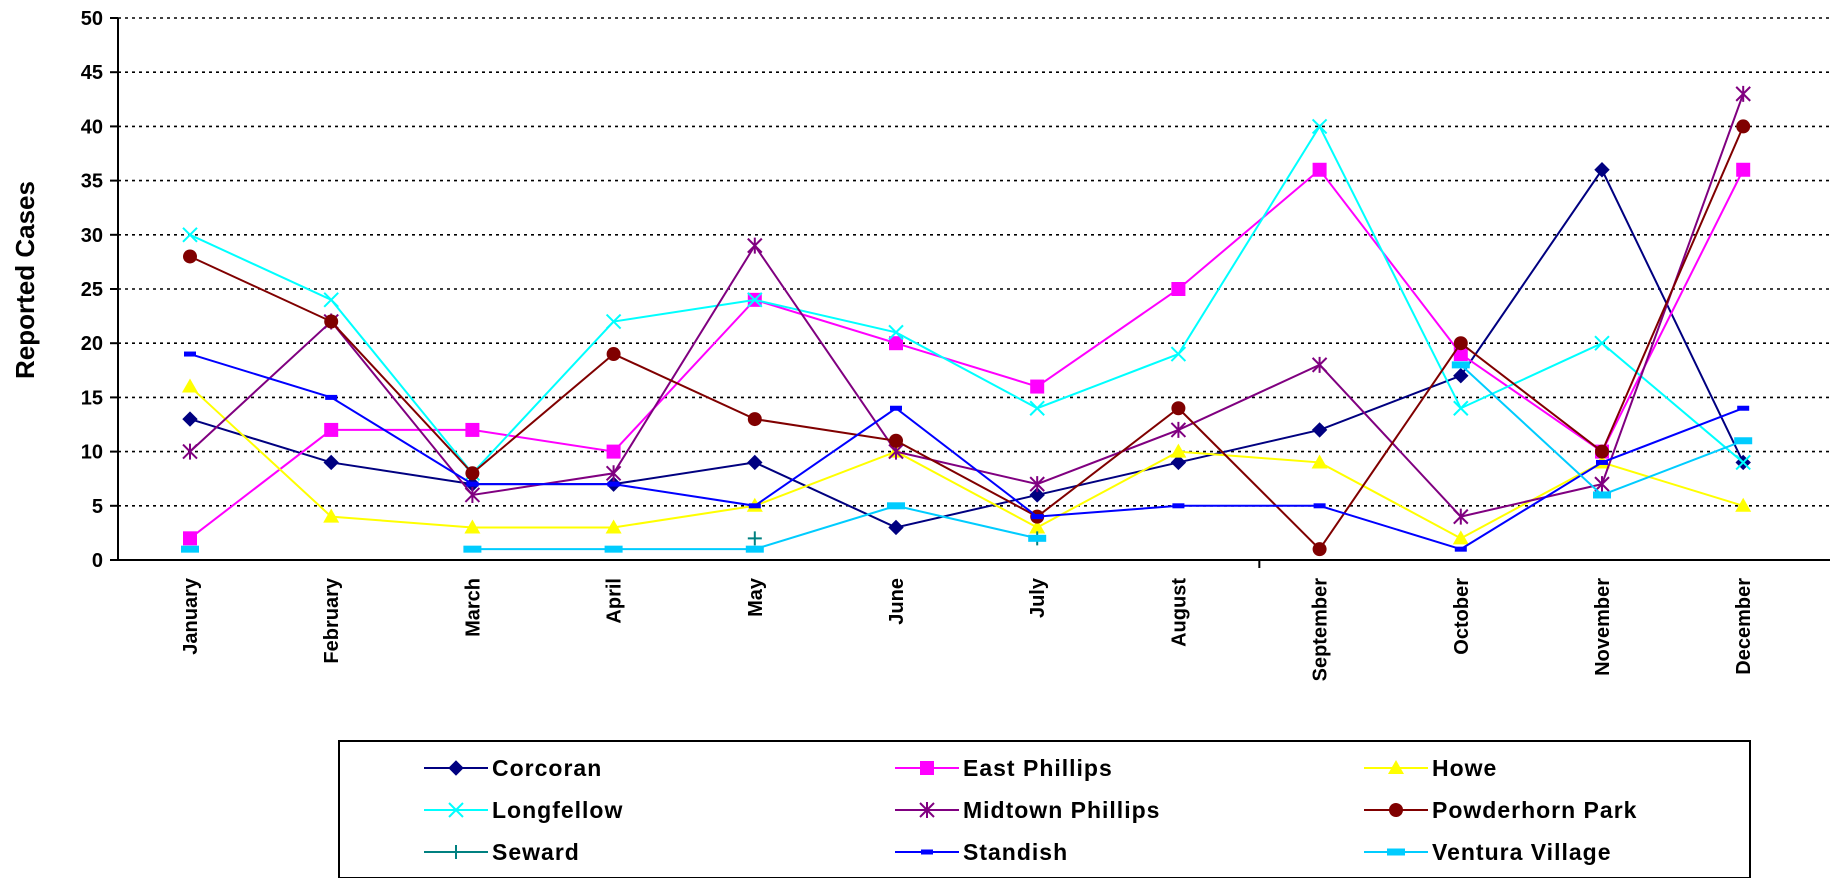  I want to click on legend-label: Longfellow, so click(557, 810).